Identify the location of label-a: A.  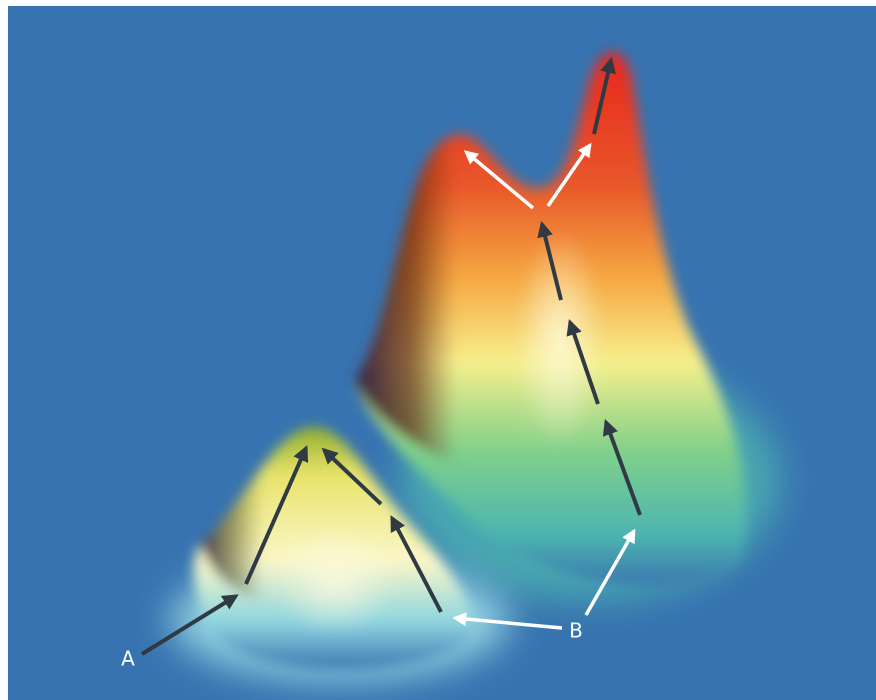
(128, 659).